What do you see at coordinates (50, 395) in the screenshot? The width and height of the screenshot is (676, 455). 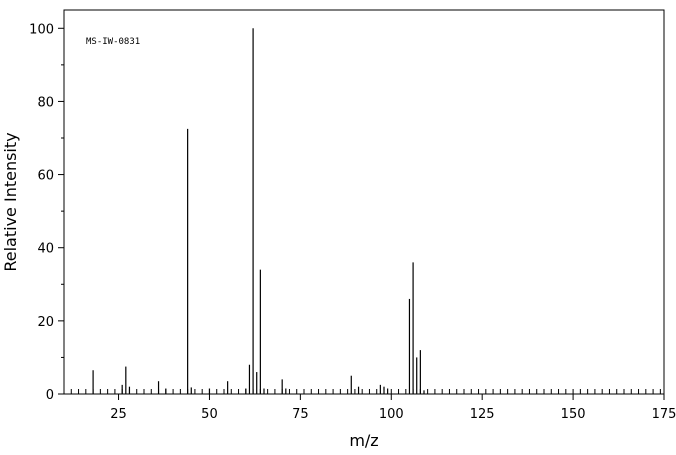 I see `y-tick-label: 0` at bounding box center [50, 395].